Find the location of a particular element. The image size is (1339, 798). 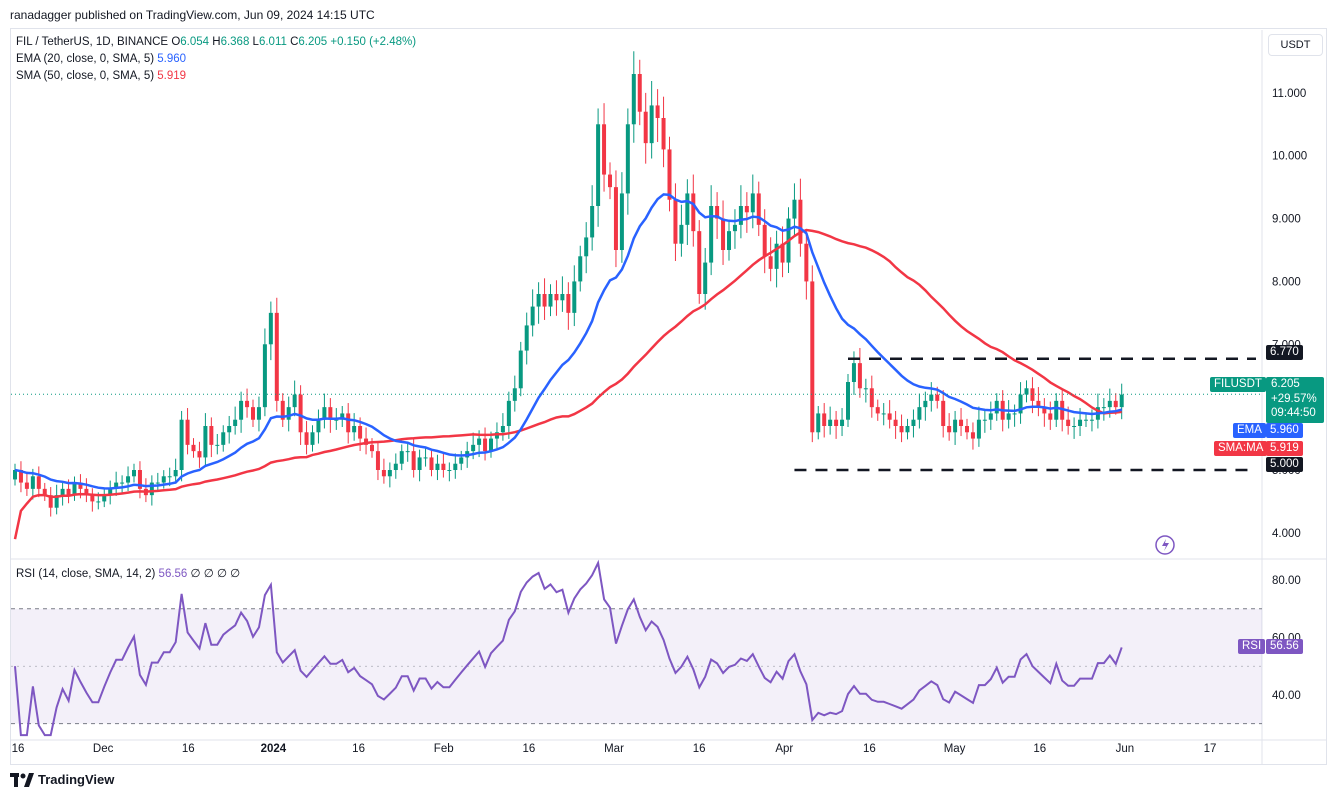

resistance-tag: 6.770 is located at coordinates (1284, 352).